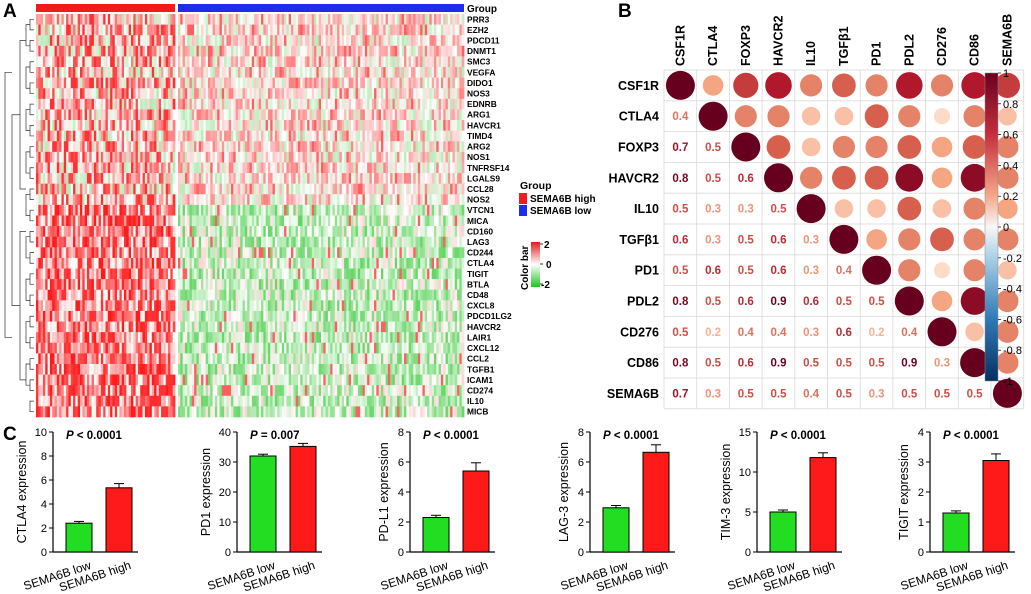 This screenshot has height=594, width=1031. Describe the element at coordinates (1012, 290) in the screenshot. I see `corr-colorbar-tick: -0.4` at that location.